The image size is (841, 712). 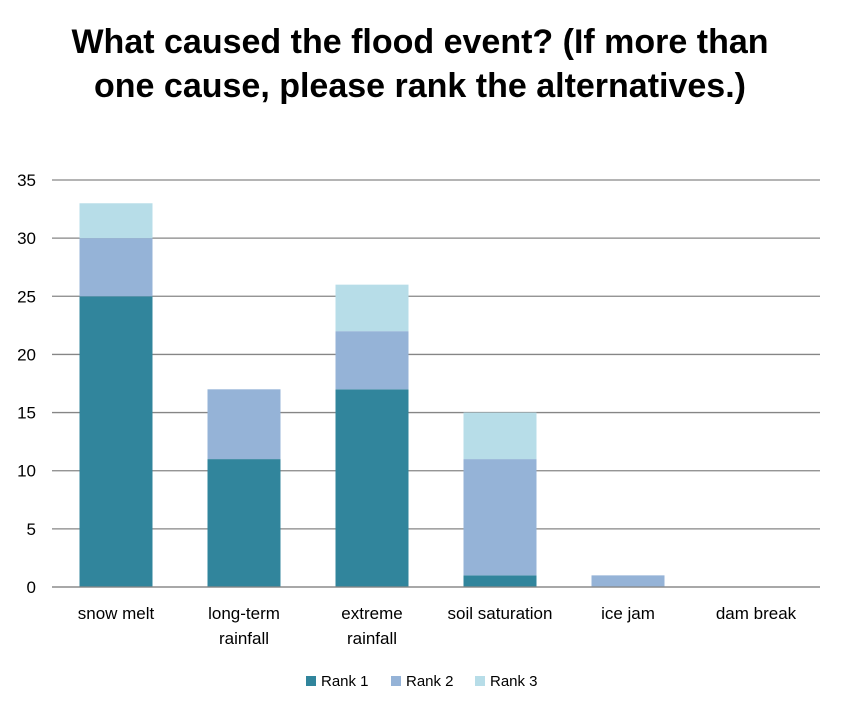 What do you see at coordinates (26, 413) in the screenshot?
I see `y-tick-label: 15` at bounding box center [26, 413].